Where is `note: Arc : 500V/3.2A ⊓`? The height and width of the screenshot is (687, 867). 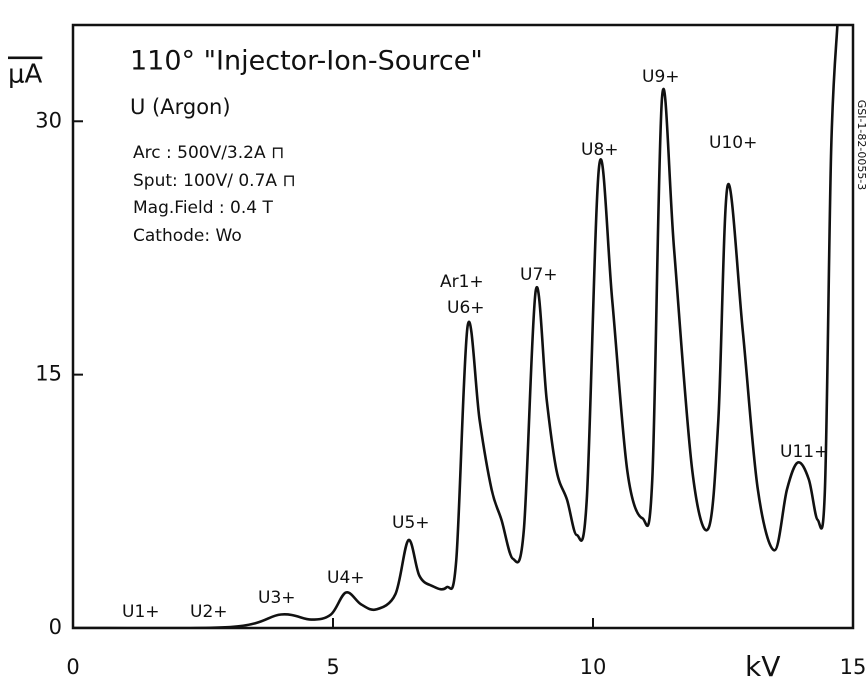 note: Arc : 500V/3.2A ⊓ is located at coordinates (208, 153).